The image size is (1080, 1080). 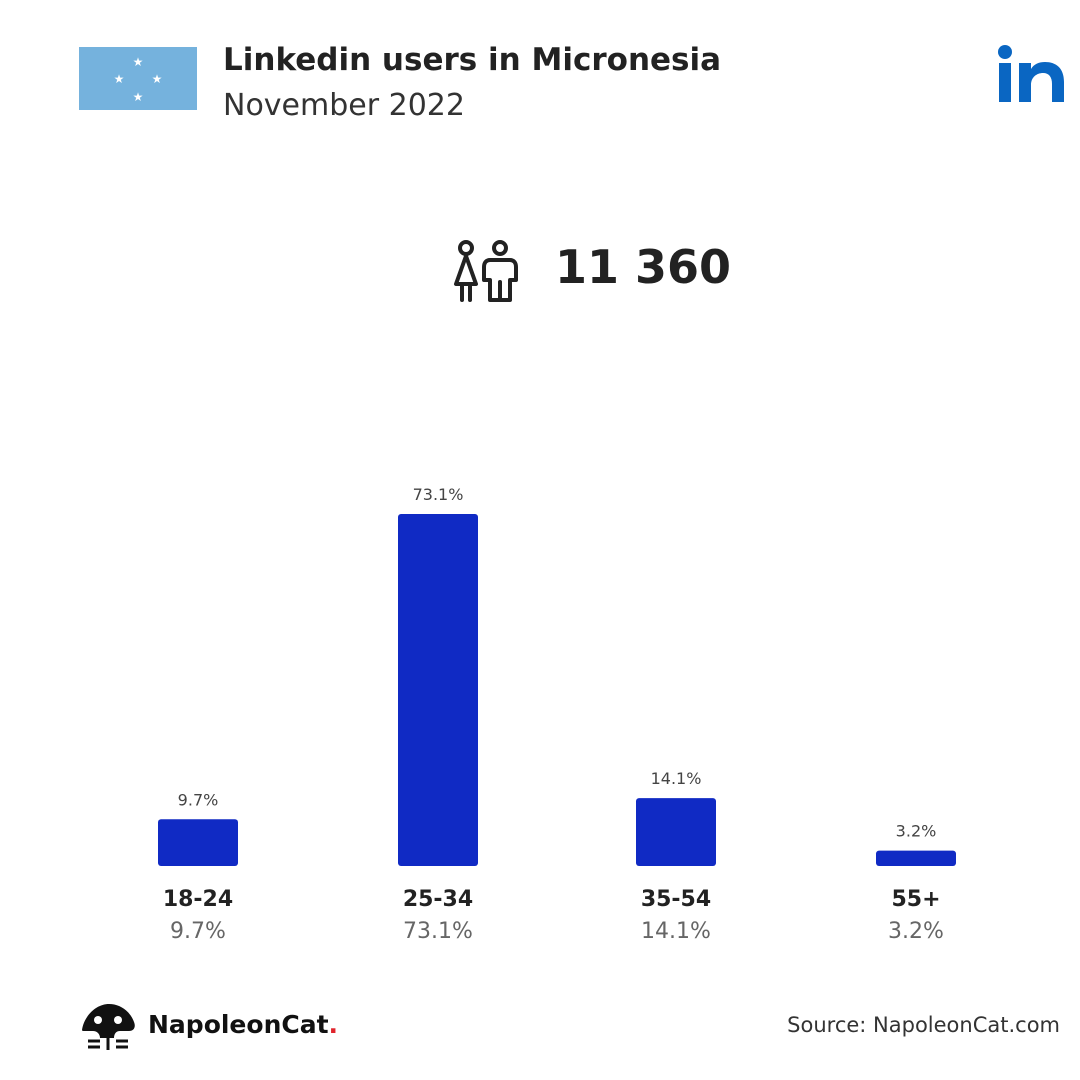 What do you see at coordinates (676, 778) in the screenshot?
I see `bar-value-label: 14.1%` at bounding box center [676, 778].